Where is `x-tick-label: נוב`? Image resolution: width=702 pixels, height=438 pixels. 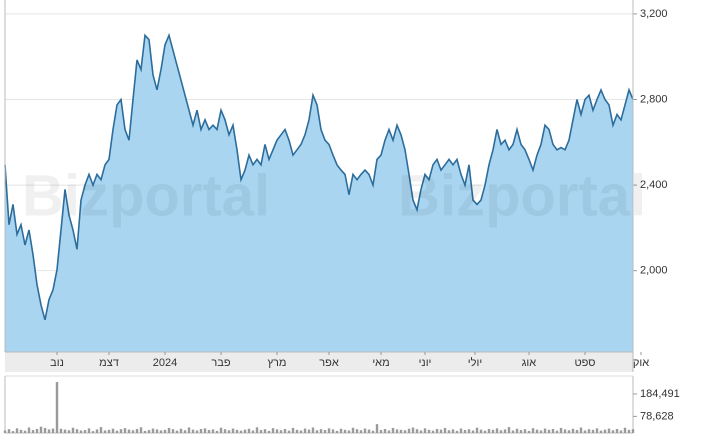
x-tick-label: נוב is located at coordinates (57, 363).